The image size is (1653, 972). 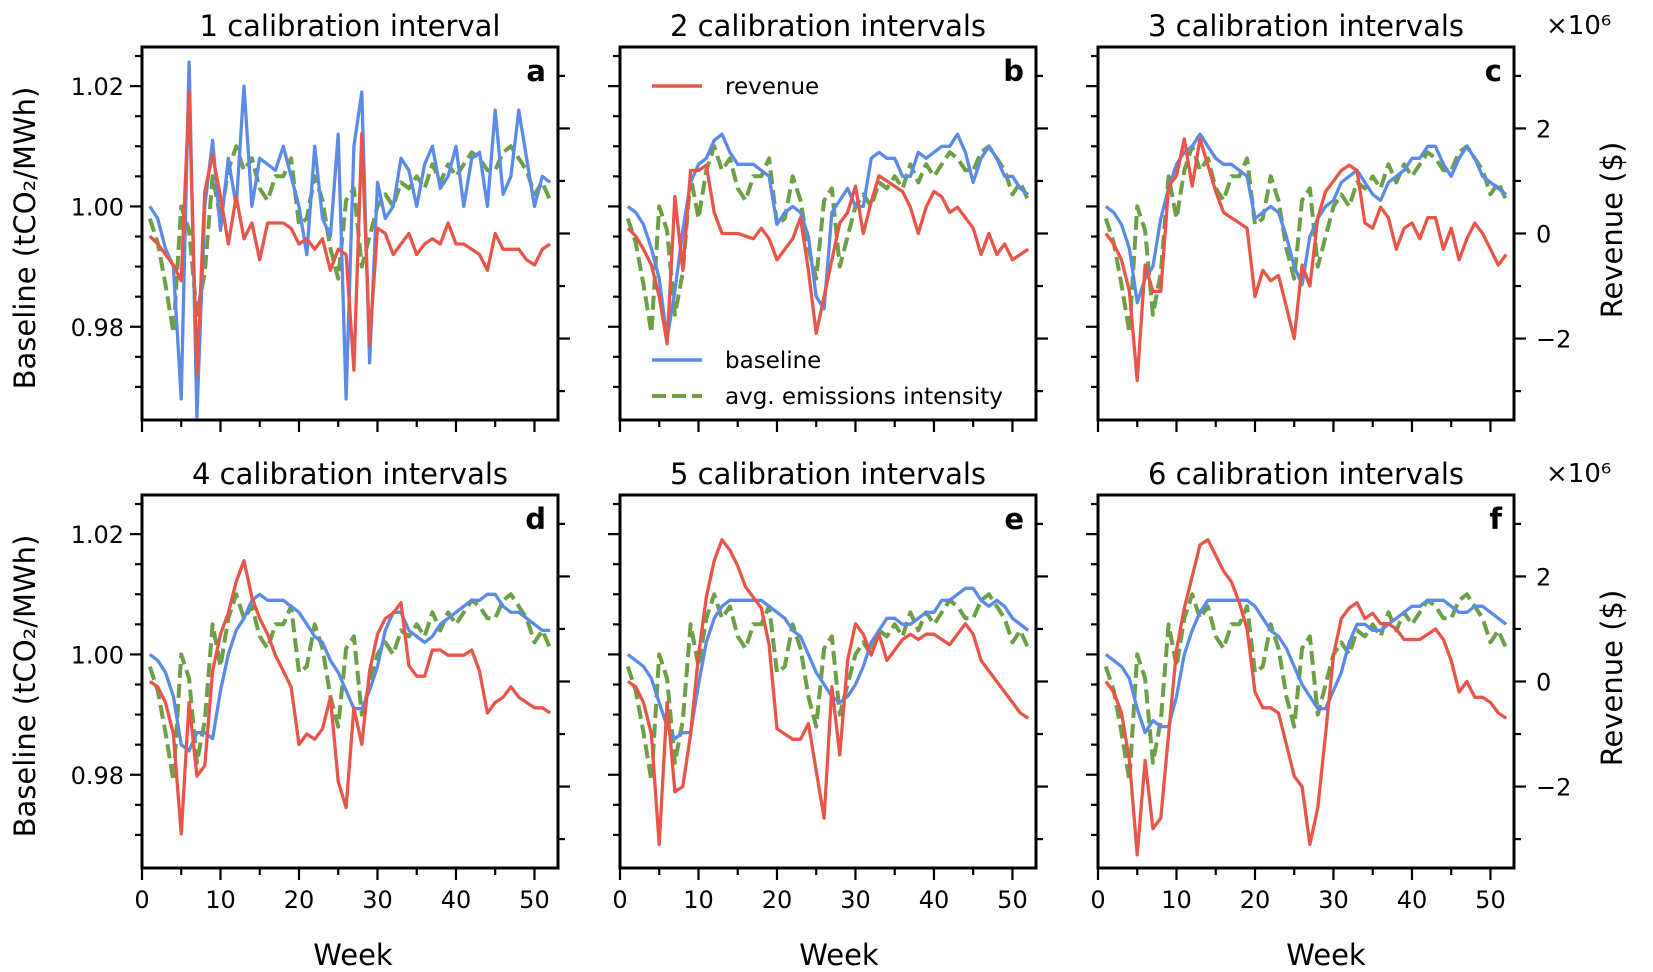 I want to click on panel-title: 5 calibration intervals, so click(x=828, y=474).